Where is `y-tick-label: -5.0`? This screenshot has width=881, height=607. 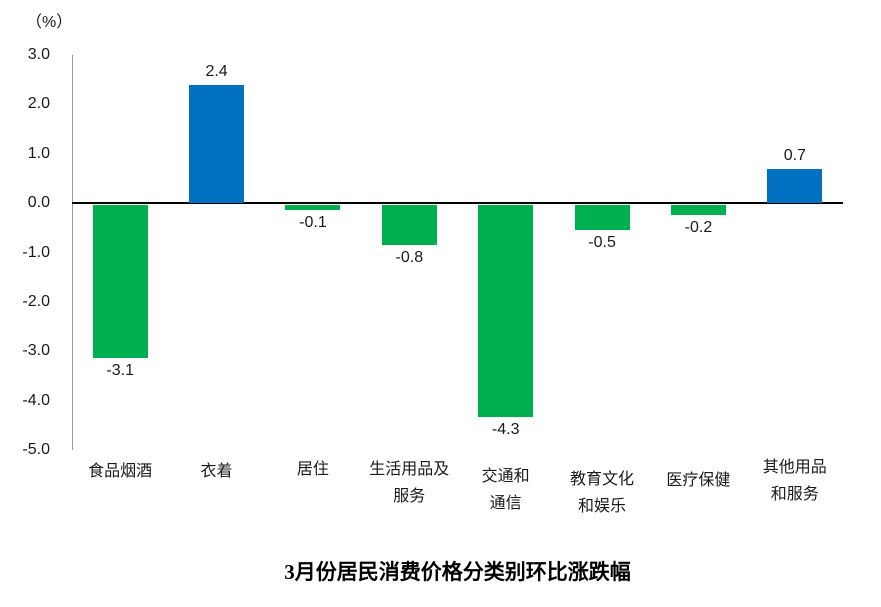 y-tick-label: -5.0 is located at coordinates (36, 449).